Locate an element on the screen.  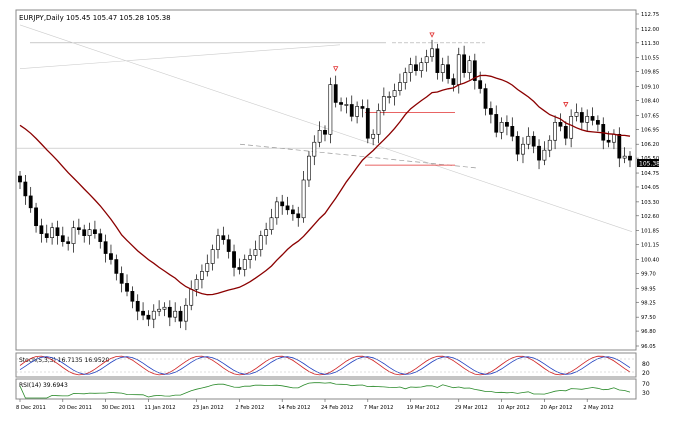
last-price-label: 105.38 is located at coordinates (649, 164).